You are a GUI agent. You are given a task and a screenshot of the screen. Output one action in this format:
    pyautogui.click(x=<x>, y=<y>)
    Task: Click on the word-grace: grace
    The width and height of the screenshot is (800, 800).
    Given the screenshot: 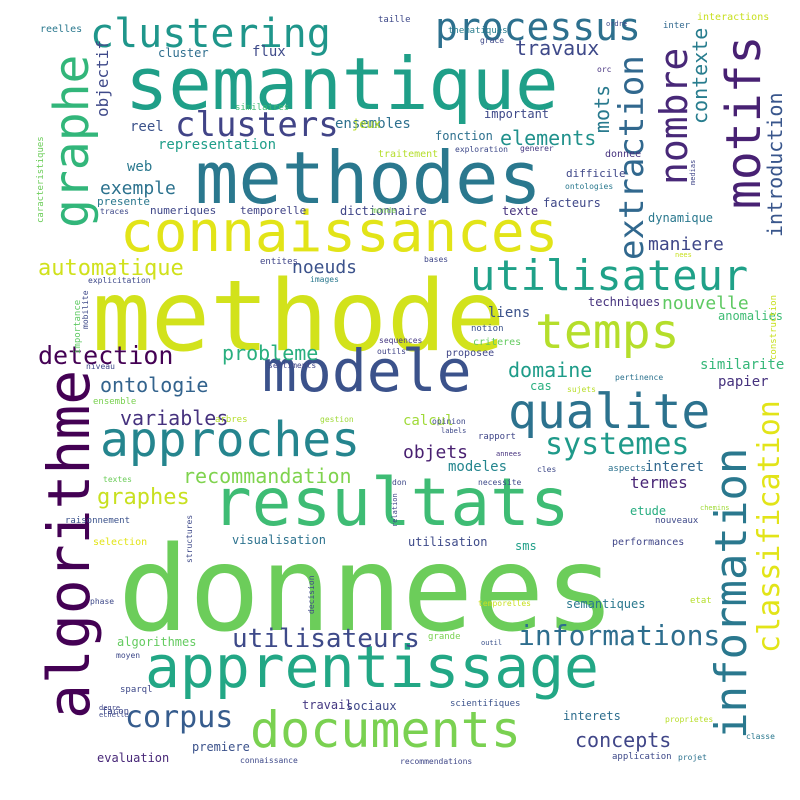 What is the action you would take?
    pyautogui.click(x=492, y=40)
    